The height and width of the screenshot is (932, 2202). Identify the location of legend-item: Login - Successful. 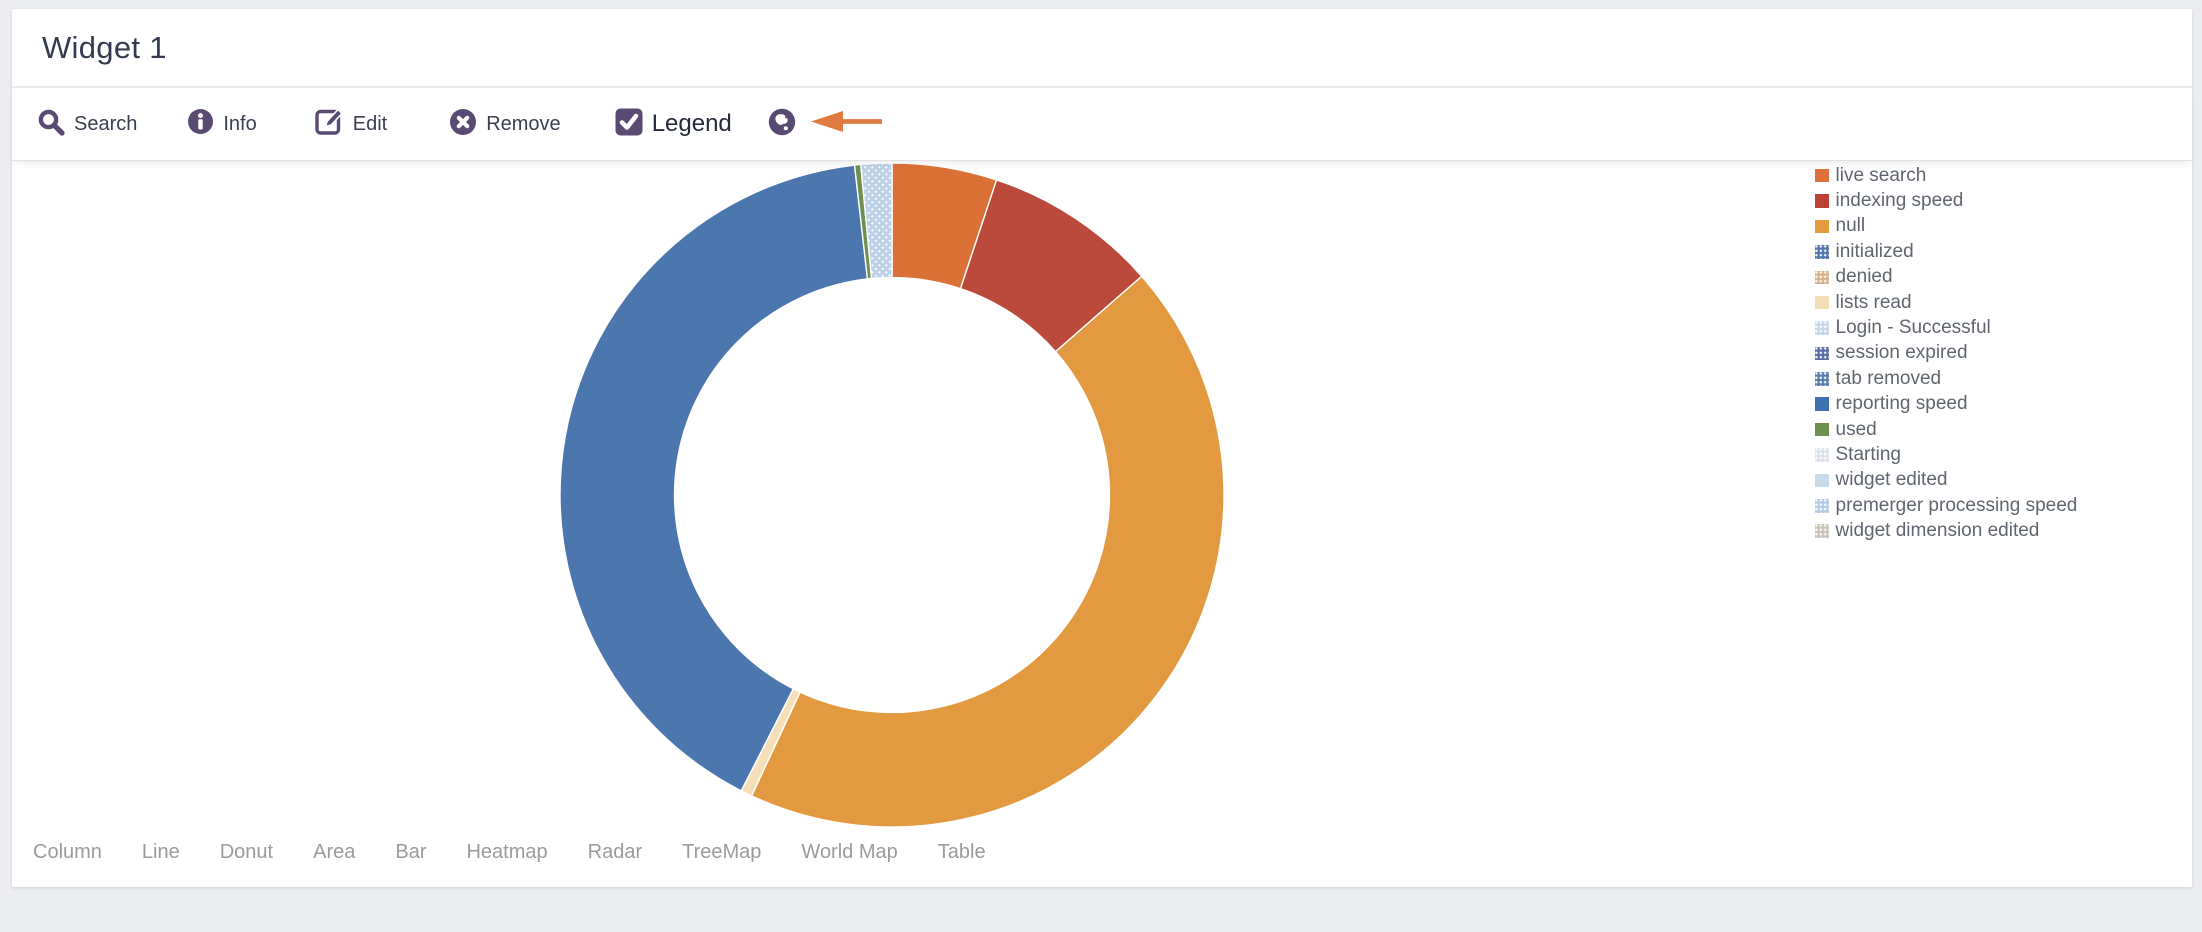
(1946, 327).